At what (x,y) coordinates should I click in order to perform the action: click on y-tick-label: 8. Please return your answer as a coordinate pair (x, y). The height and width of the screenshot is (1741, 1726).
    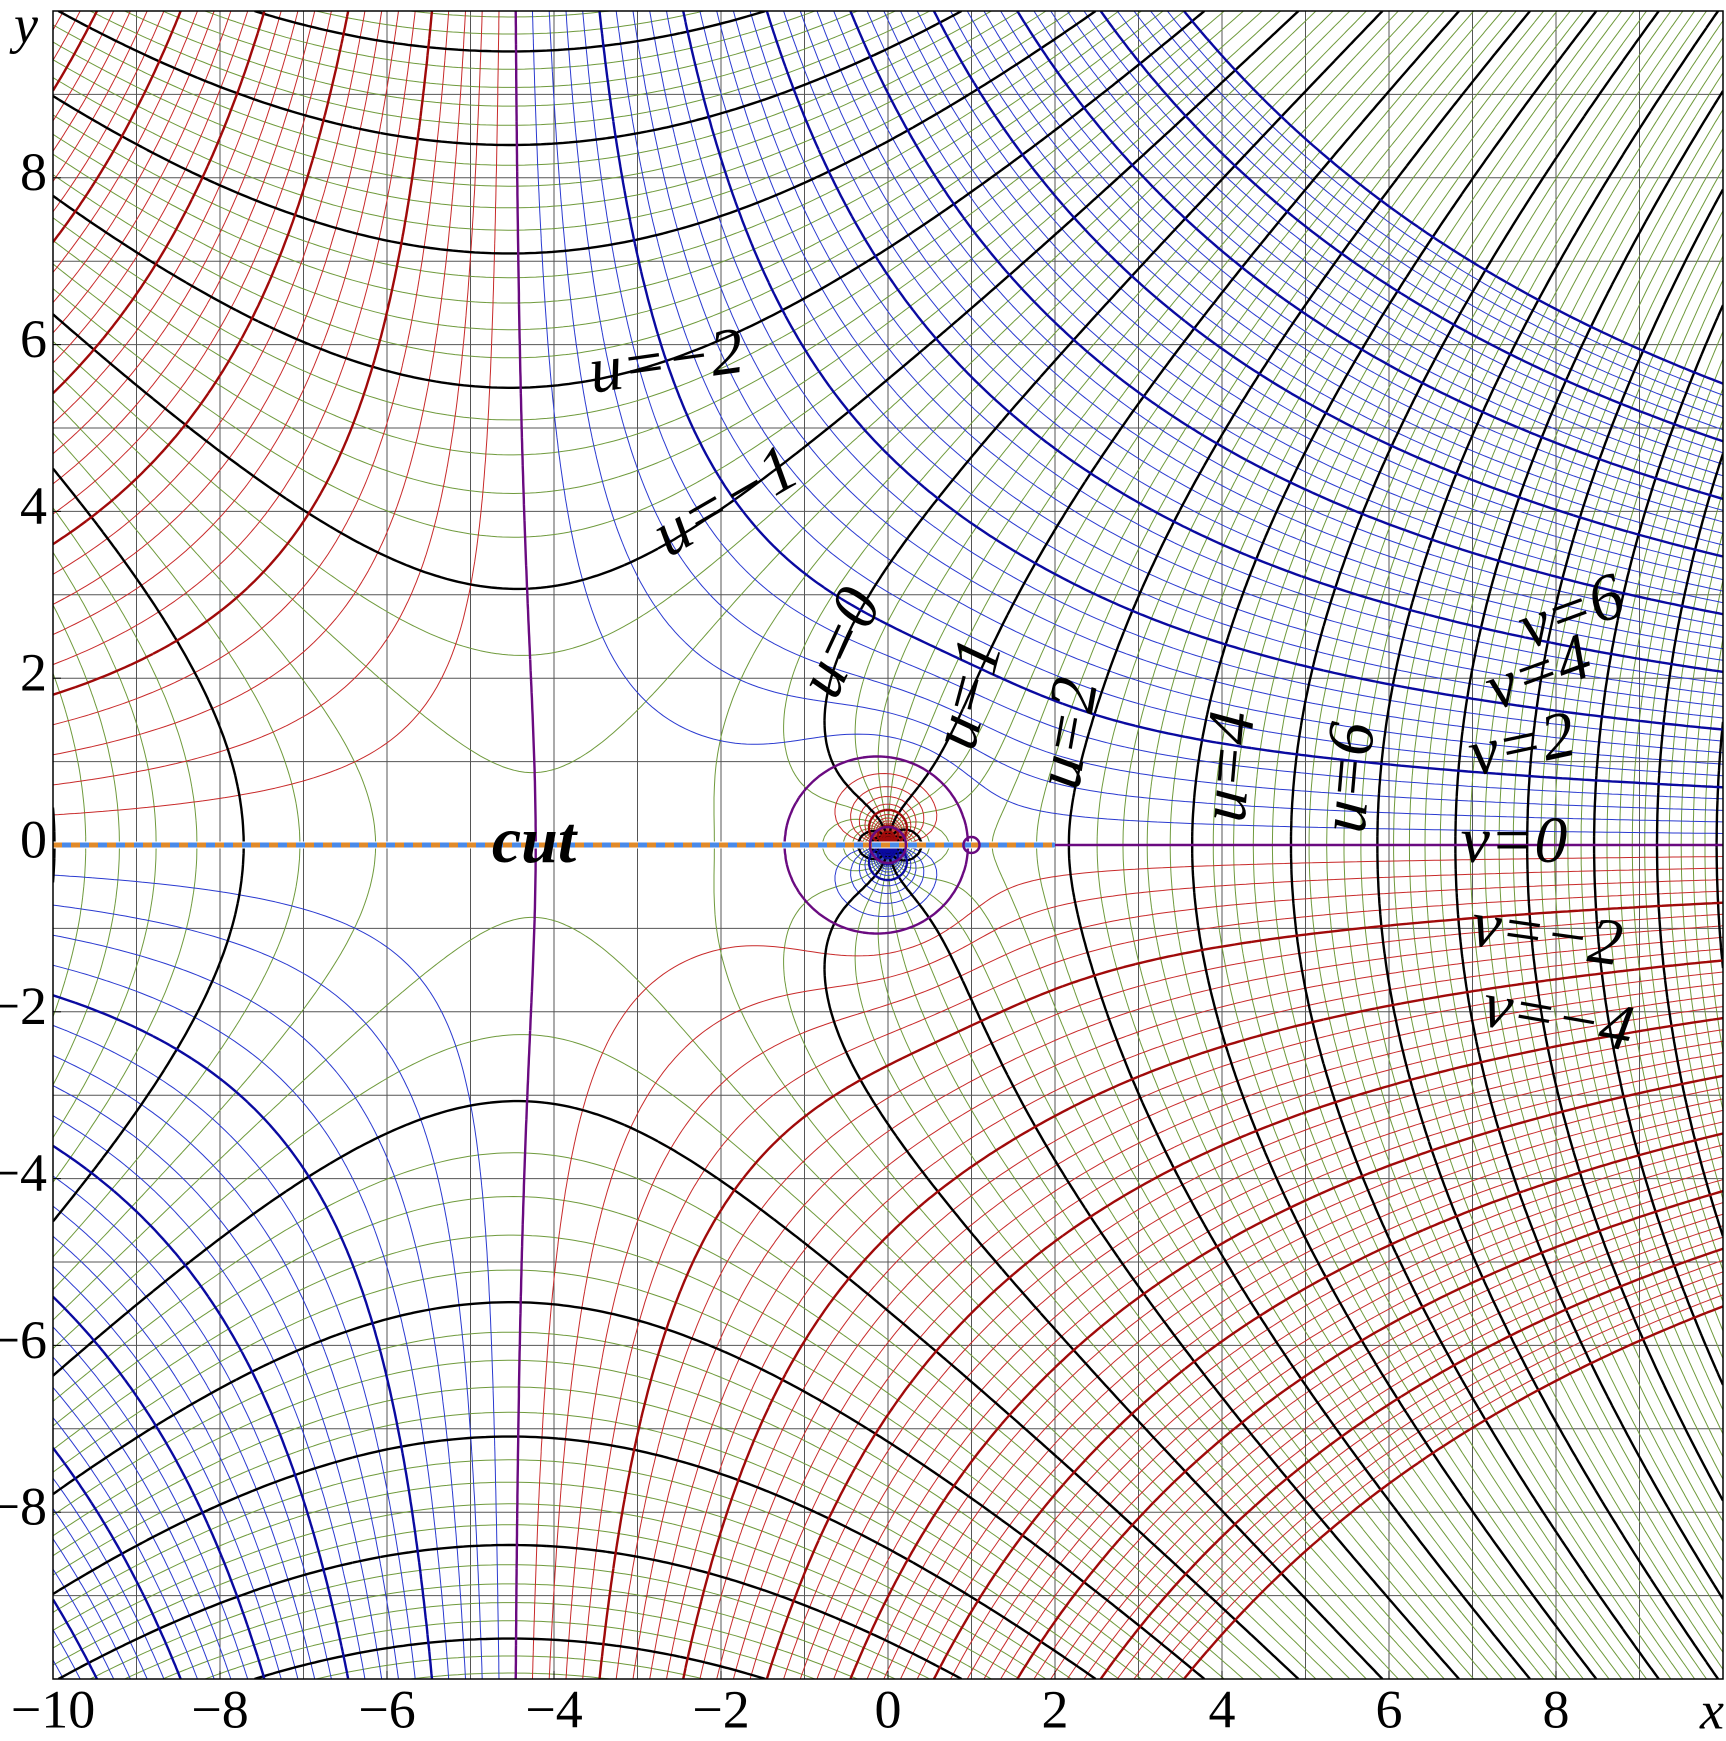
    Looking at the image, I should click on (33, 172).